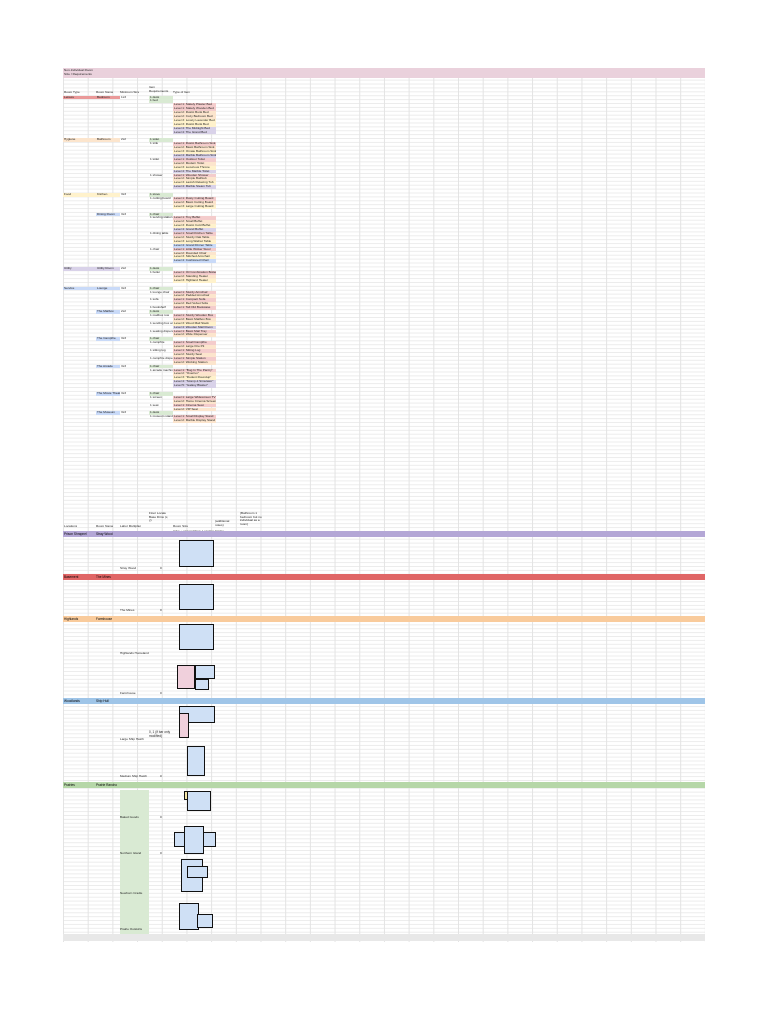 The width and height of the screenshot is (768, 1024). Describe the element at coordinates (75, 534) in the screenshot. I see `location-name: Prison Shrapnel` at that location.